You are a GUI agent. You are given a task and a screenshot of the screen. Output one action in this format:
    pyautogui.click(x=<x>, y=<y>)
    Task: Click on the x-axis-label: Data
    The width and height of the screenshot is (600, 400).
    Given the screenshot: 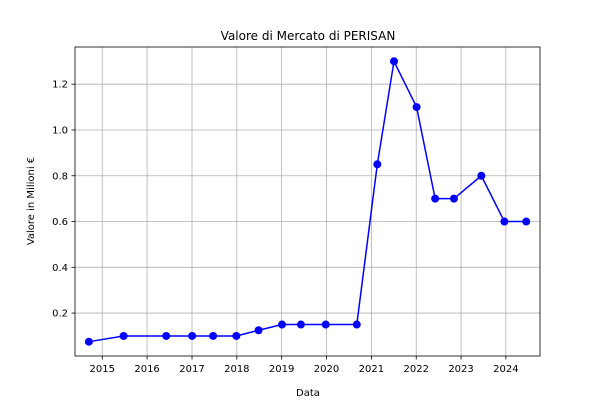 What is the action you would take?
    pyautogui.click(x=308, y=393)
    